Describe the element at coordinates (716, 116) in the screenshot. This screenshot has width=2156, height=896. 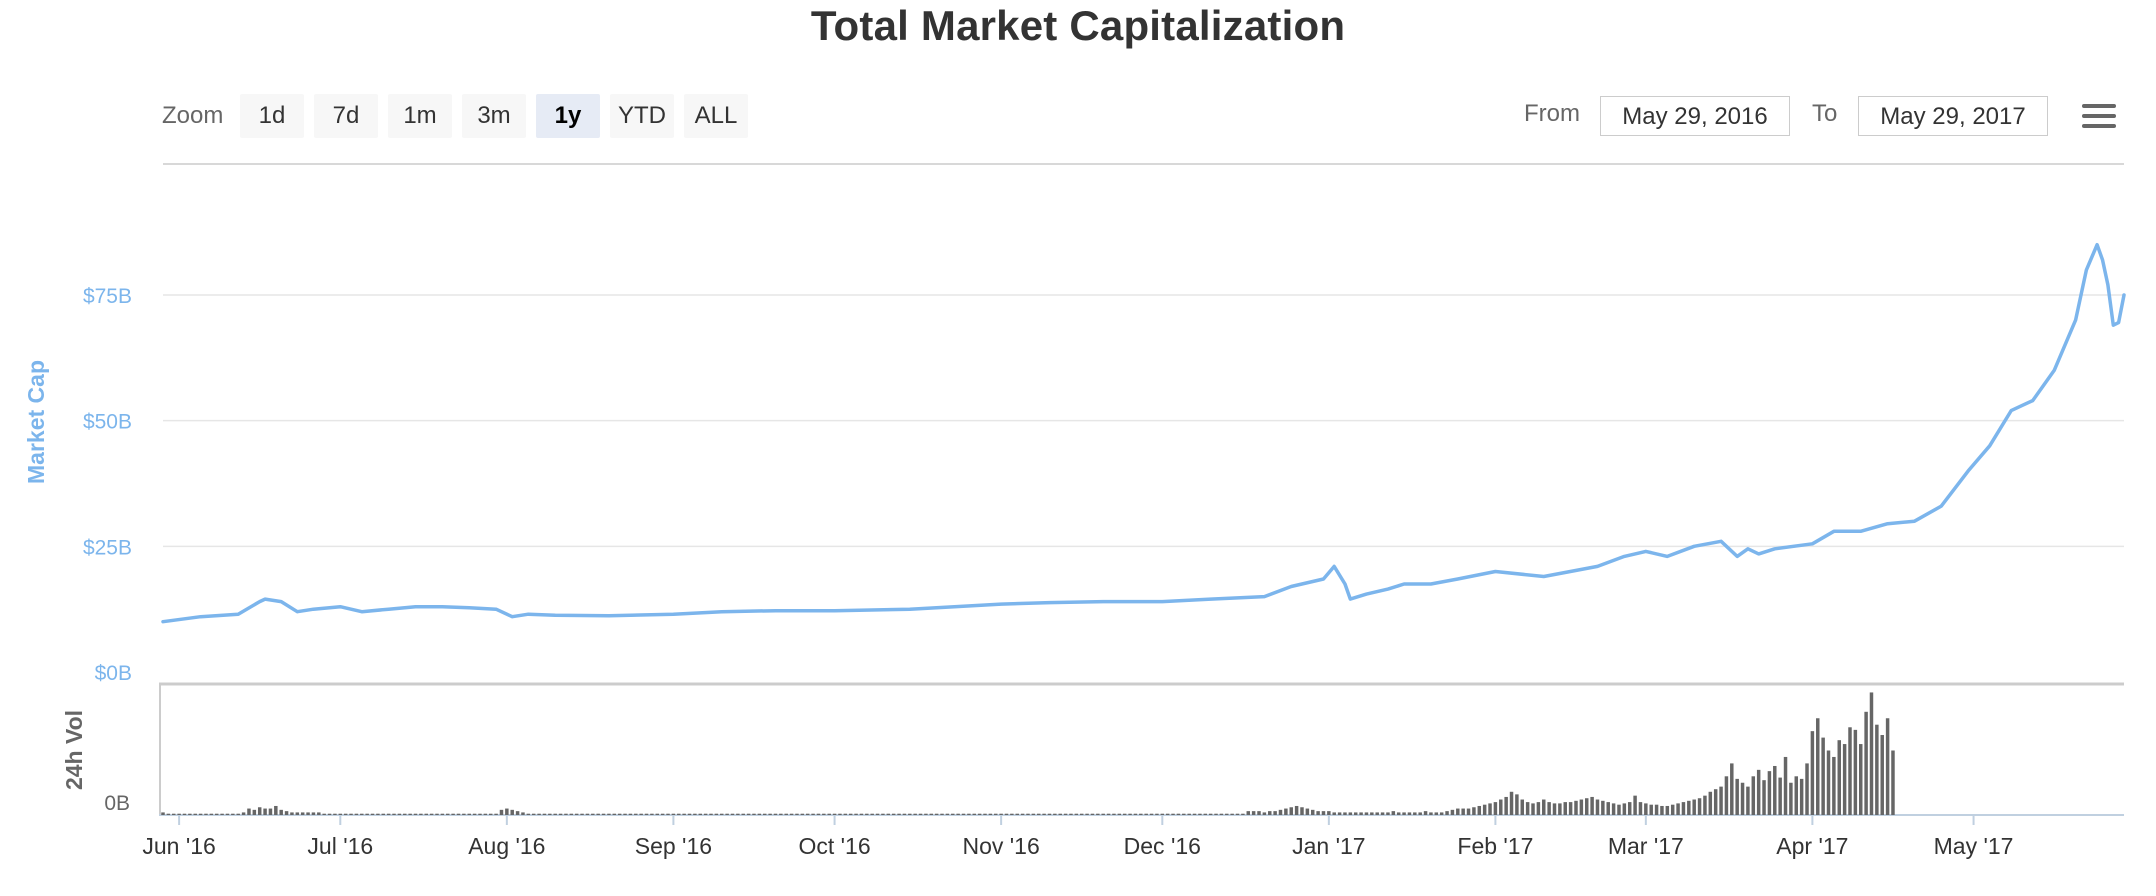
I see `zoom-all-button: ALL` at that location.